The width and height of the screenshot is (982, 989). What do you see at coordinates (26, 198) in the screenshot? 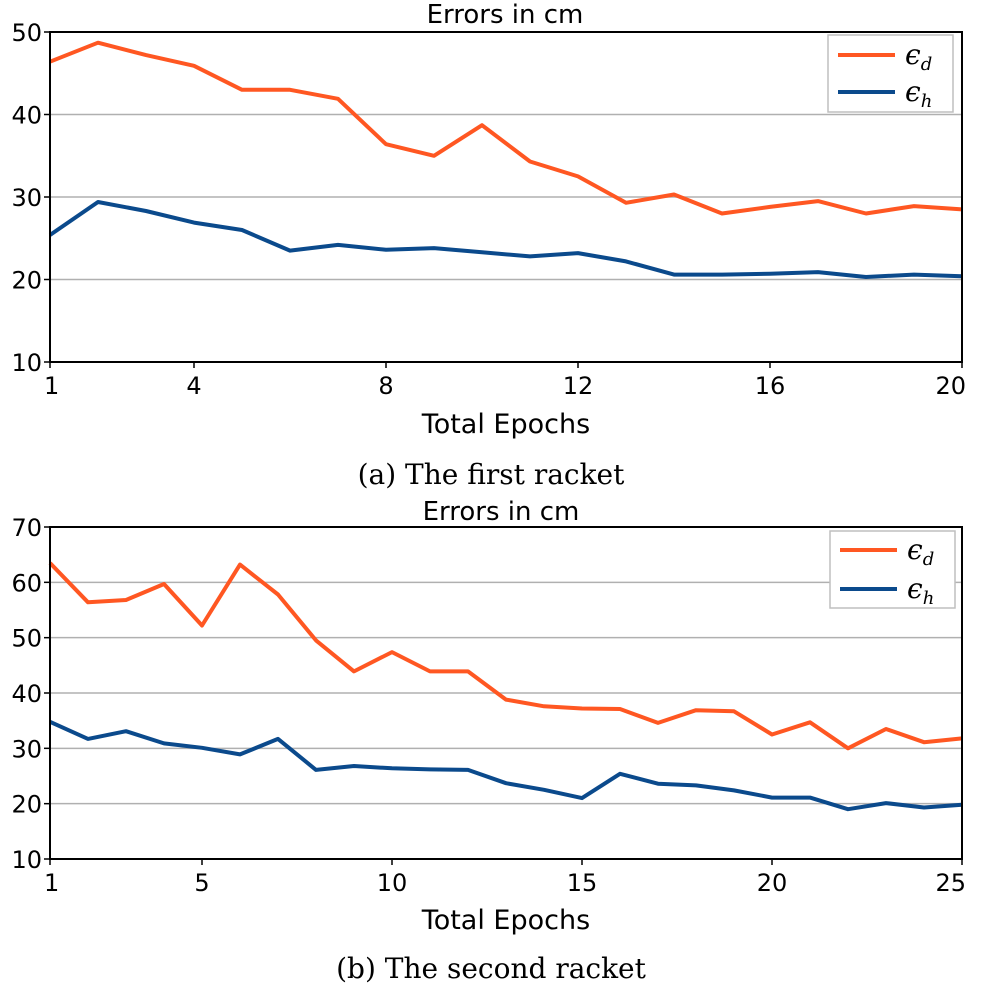
I see `a-y-tick-label: 30` at bounding box center [26, 198].